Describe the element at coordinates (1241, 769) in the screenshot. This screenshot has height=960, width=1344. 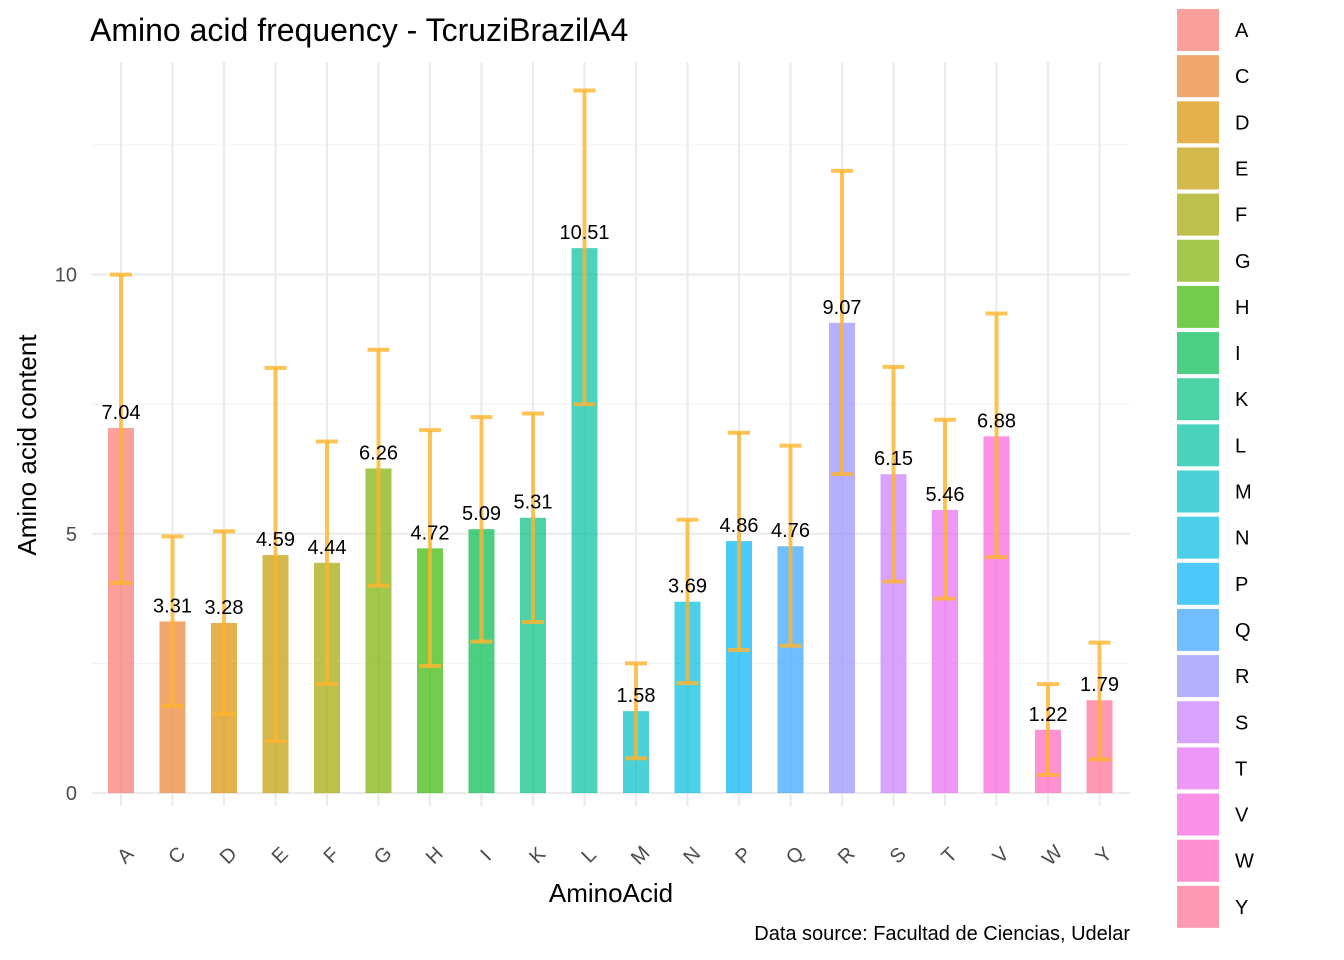
I see `legend-label-T: T` at that location.